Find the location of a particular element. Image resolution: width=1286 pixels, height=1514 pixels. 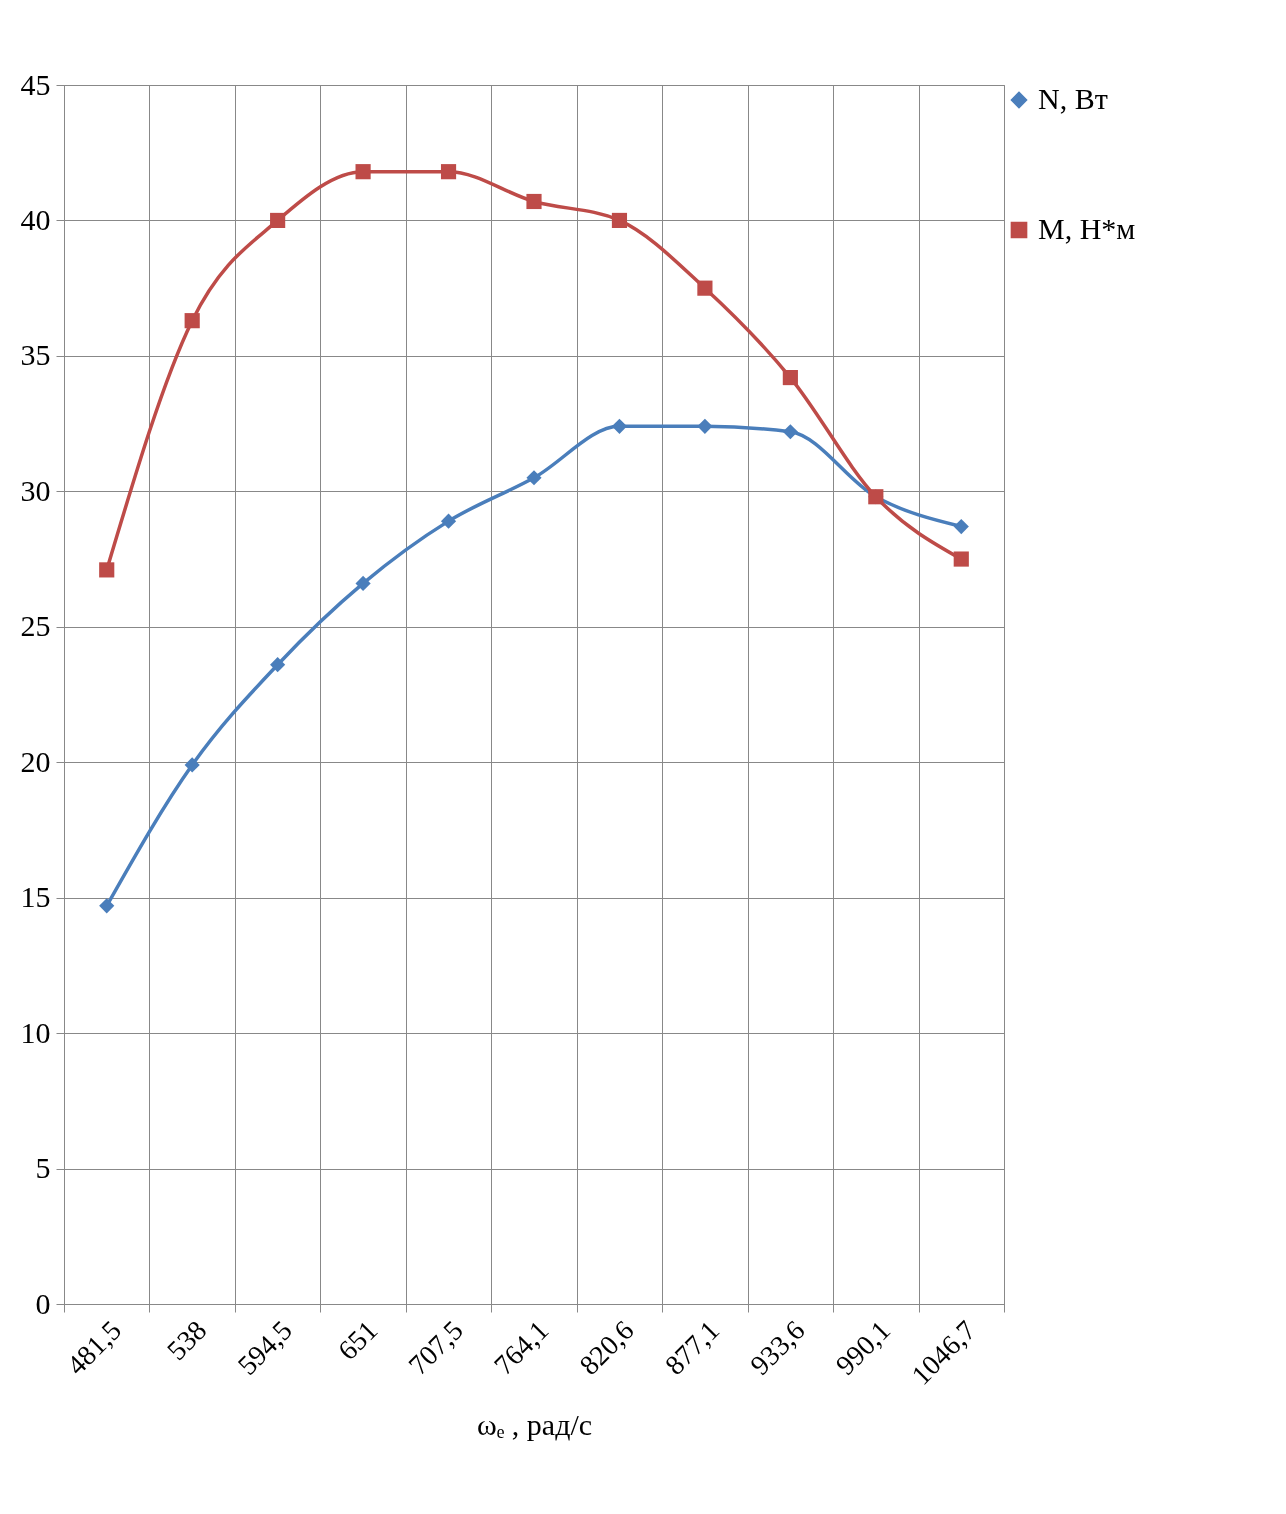

y-tick-label: 35 is located at coordinates (35, 355).